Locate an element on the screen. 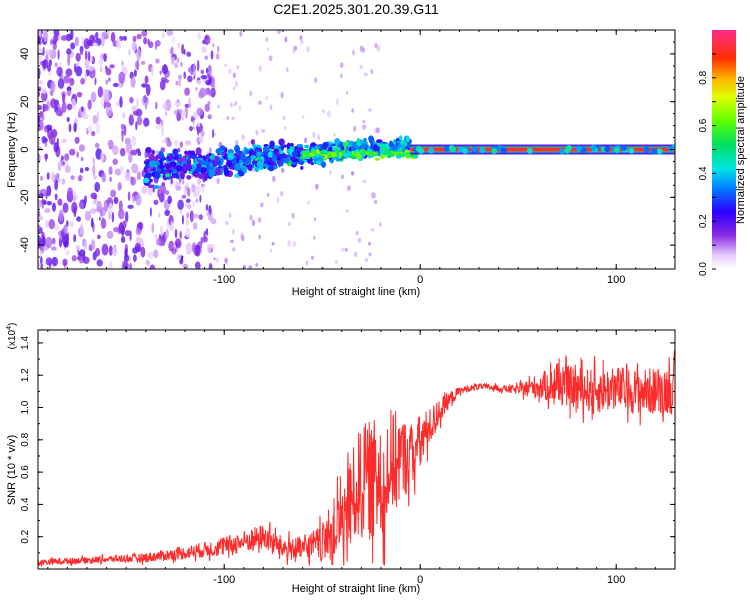 Image resolution: width=750 pixels, height=600 pixels. spectrogram-ylabel: Frequency (Hz) is located at coordinates (12, 150).